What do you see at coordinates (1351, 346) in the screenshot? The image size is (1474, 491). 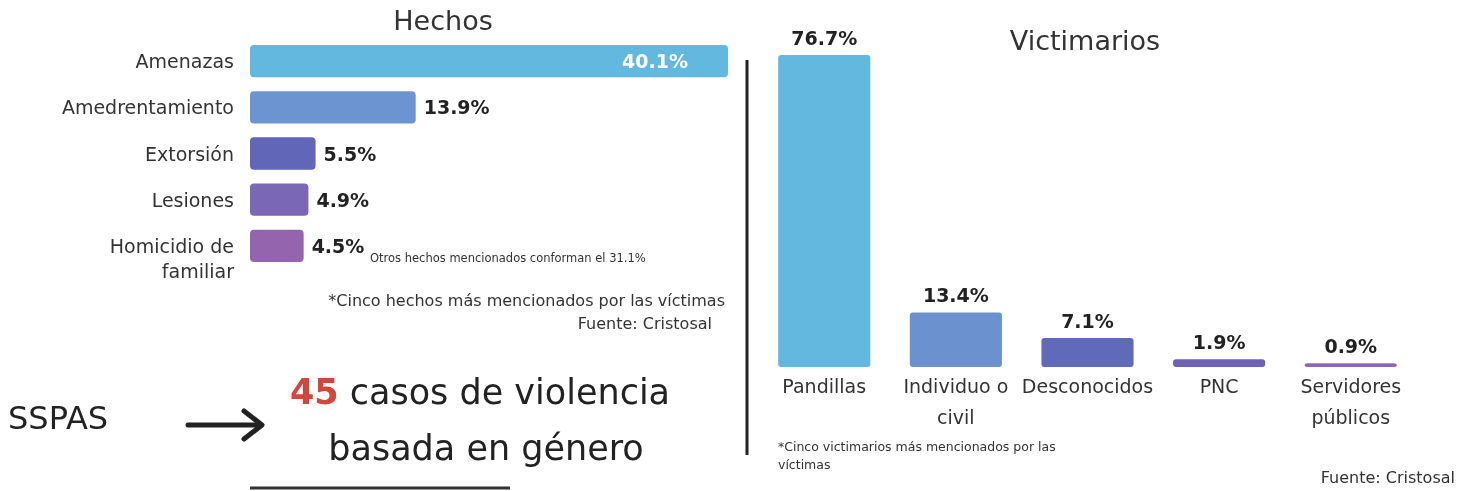 I see `data-label: 0.9%` at bounding box center [1351, 346].